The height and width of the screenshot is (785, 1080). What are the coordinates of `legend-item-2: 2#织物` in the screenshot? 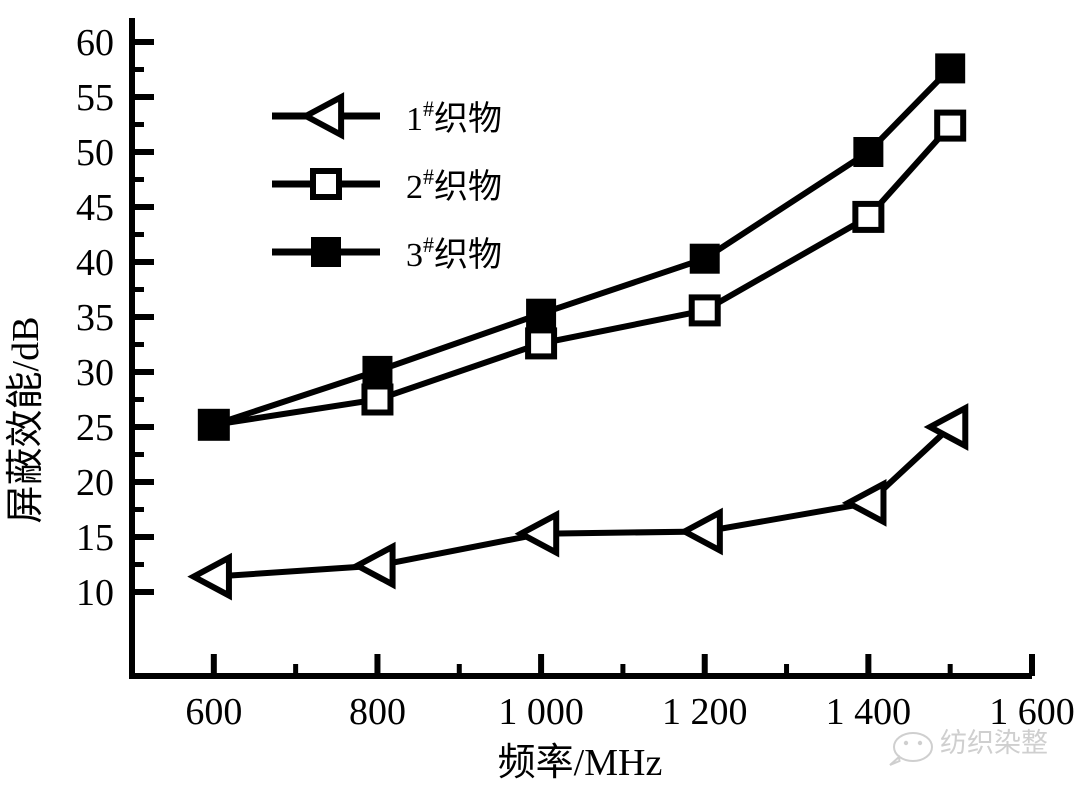 It's located at (387, 185).